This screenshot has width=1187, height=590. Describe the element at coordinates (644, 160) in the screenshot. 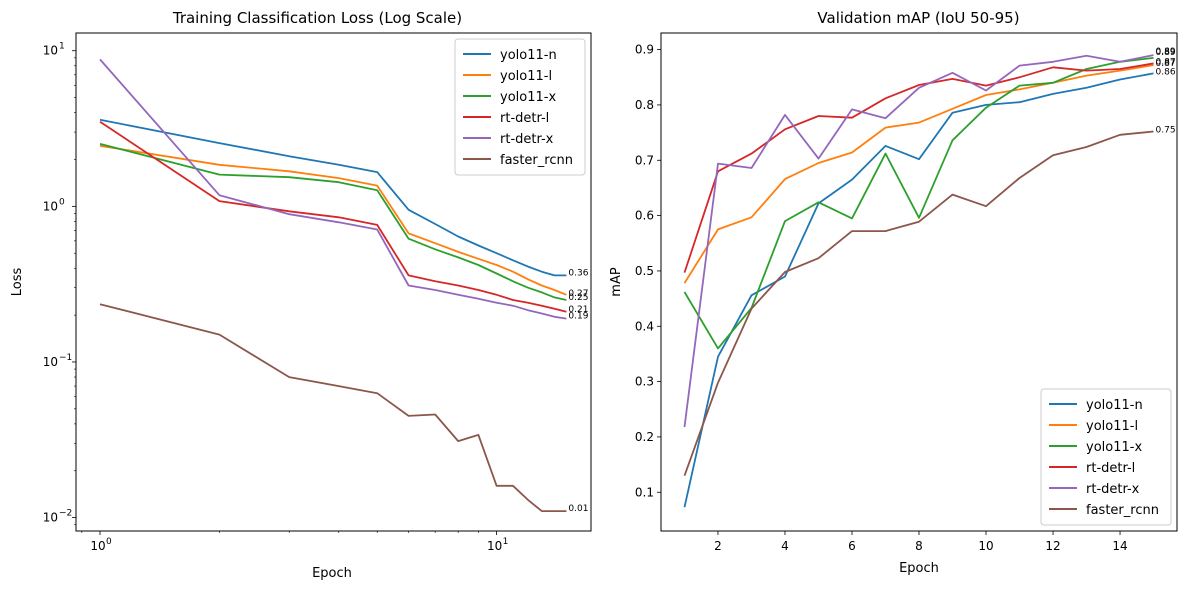

I see `map-y-tick-label: 0.7` at that location.